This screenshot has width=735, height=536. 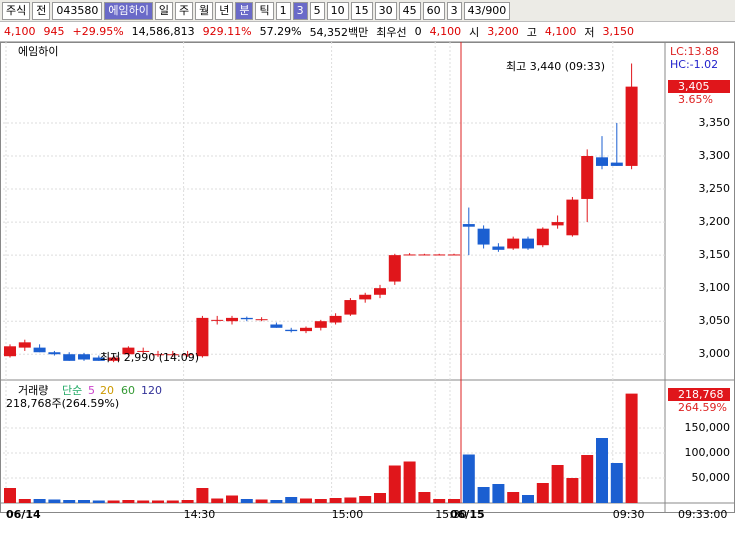 What do you see at coordinates (694, 86) in the screenshot?
I see `annotation: 3,405` at bounding box center [694, 86].